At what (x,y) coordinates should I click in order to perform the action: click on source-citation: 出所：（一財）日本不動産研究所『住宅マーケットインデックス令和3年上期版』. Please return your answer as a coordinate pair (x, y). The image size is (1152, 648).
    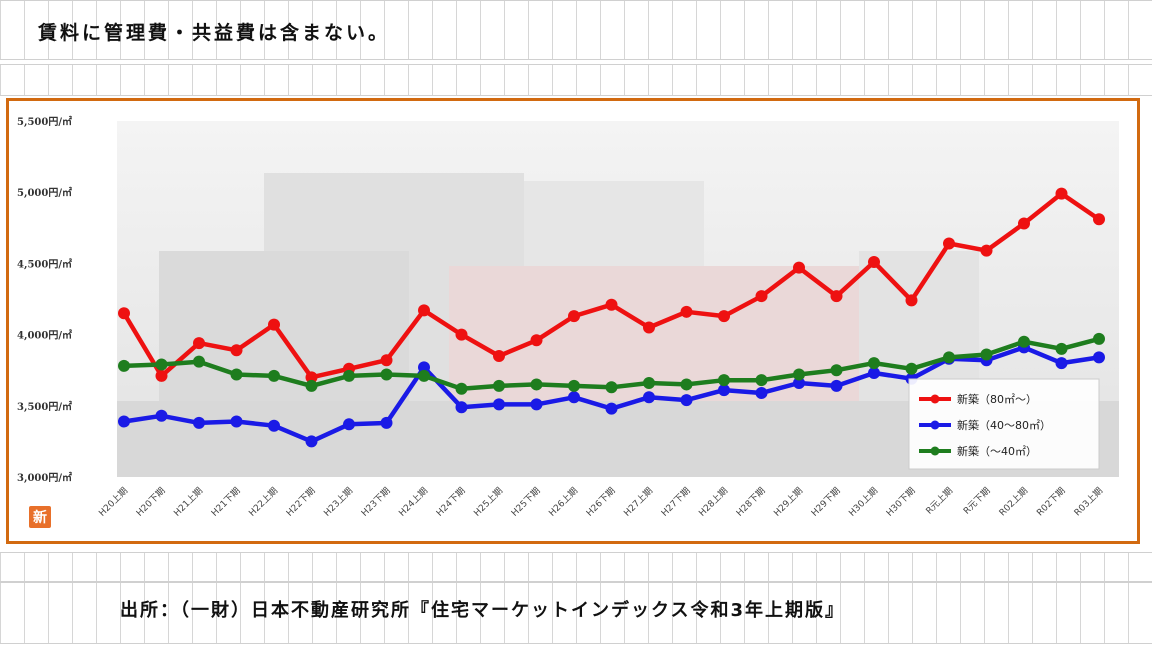
    Looking at the image, I should click on (482, 610).